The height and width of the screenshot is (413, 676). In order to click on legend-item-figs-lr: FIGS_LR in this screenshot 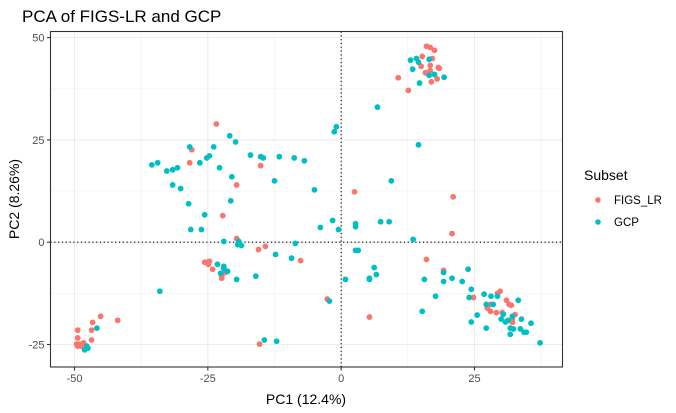, I will do `click(628, 201)`.